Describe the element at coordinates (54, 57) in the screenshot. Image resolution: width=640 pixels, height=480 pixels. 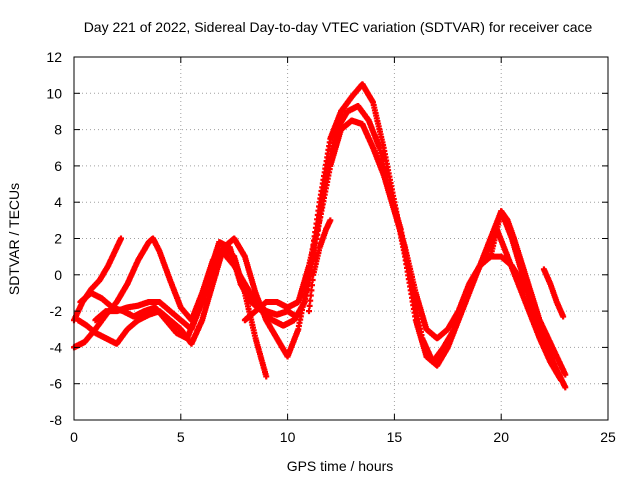
I see `y-tick-label: 12` at that location.